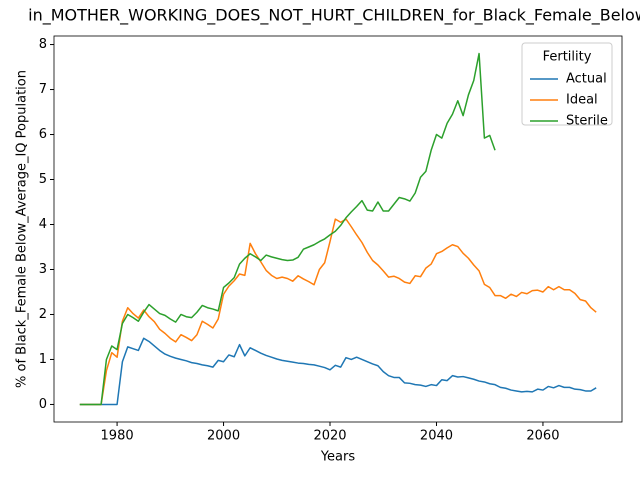  Describe the element at coordinates (567, 57) in the screenshot. I see `legend-title: Fertility` at that location.